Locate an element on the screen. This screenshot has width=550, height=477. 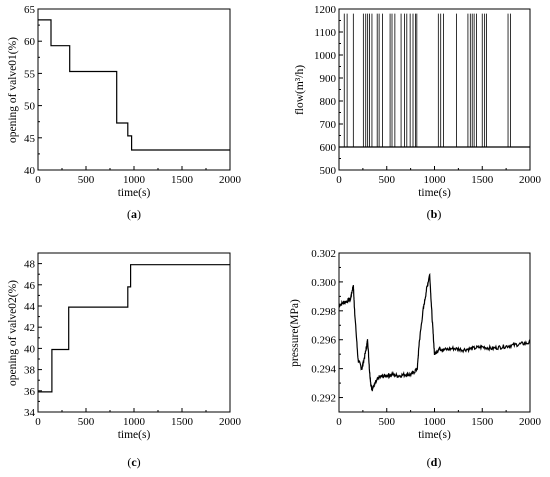
y-tick-label: 0.296 is located at coordinates (323, 341).